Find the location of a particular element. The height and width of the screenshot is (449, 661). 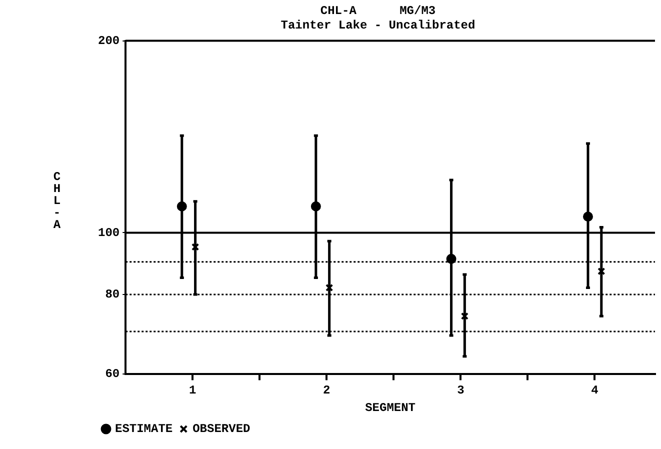

legend-label: OBSERVED is located at coordinates (221, 429).